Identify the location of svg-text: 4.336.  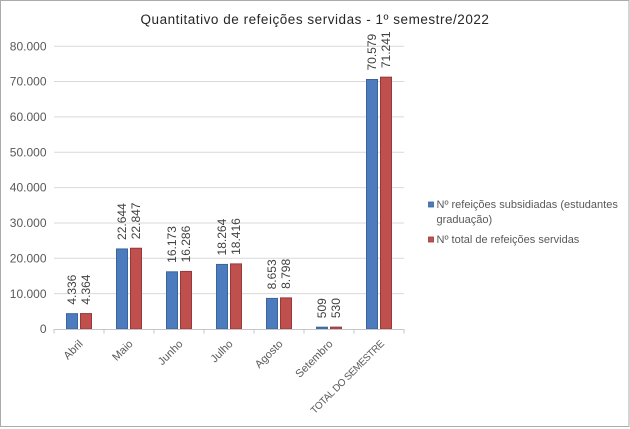
(72, 289).